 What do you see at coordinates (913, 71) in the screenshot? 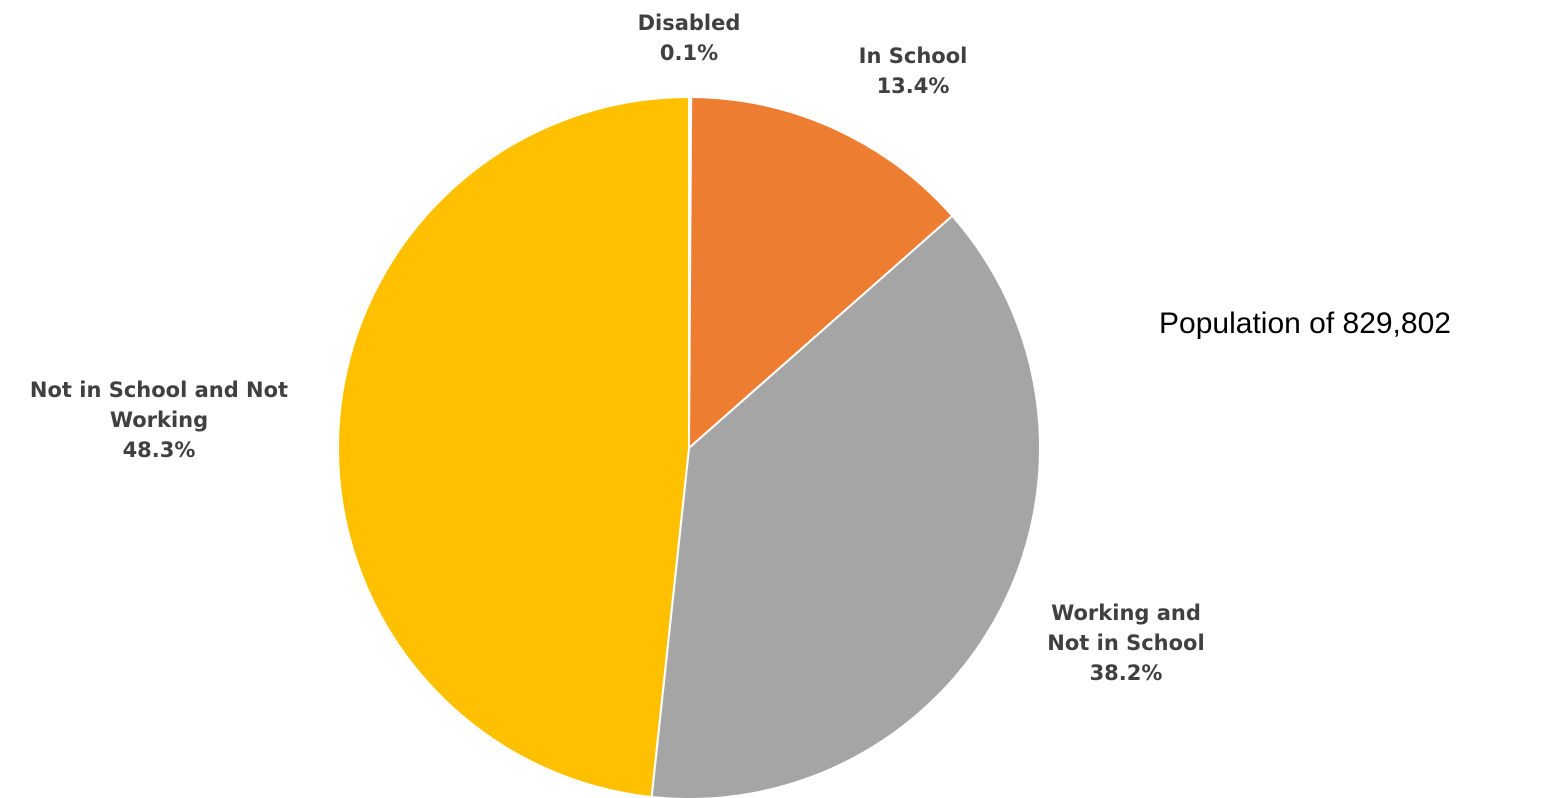
I see `slice-label-in-school: In School 13.4%` at bounding box center [913, 71].